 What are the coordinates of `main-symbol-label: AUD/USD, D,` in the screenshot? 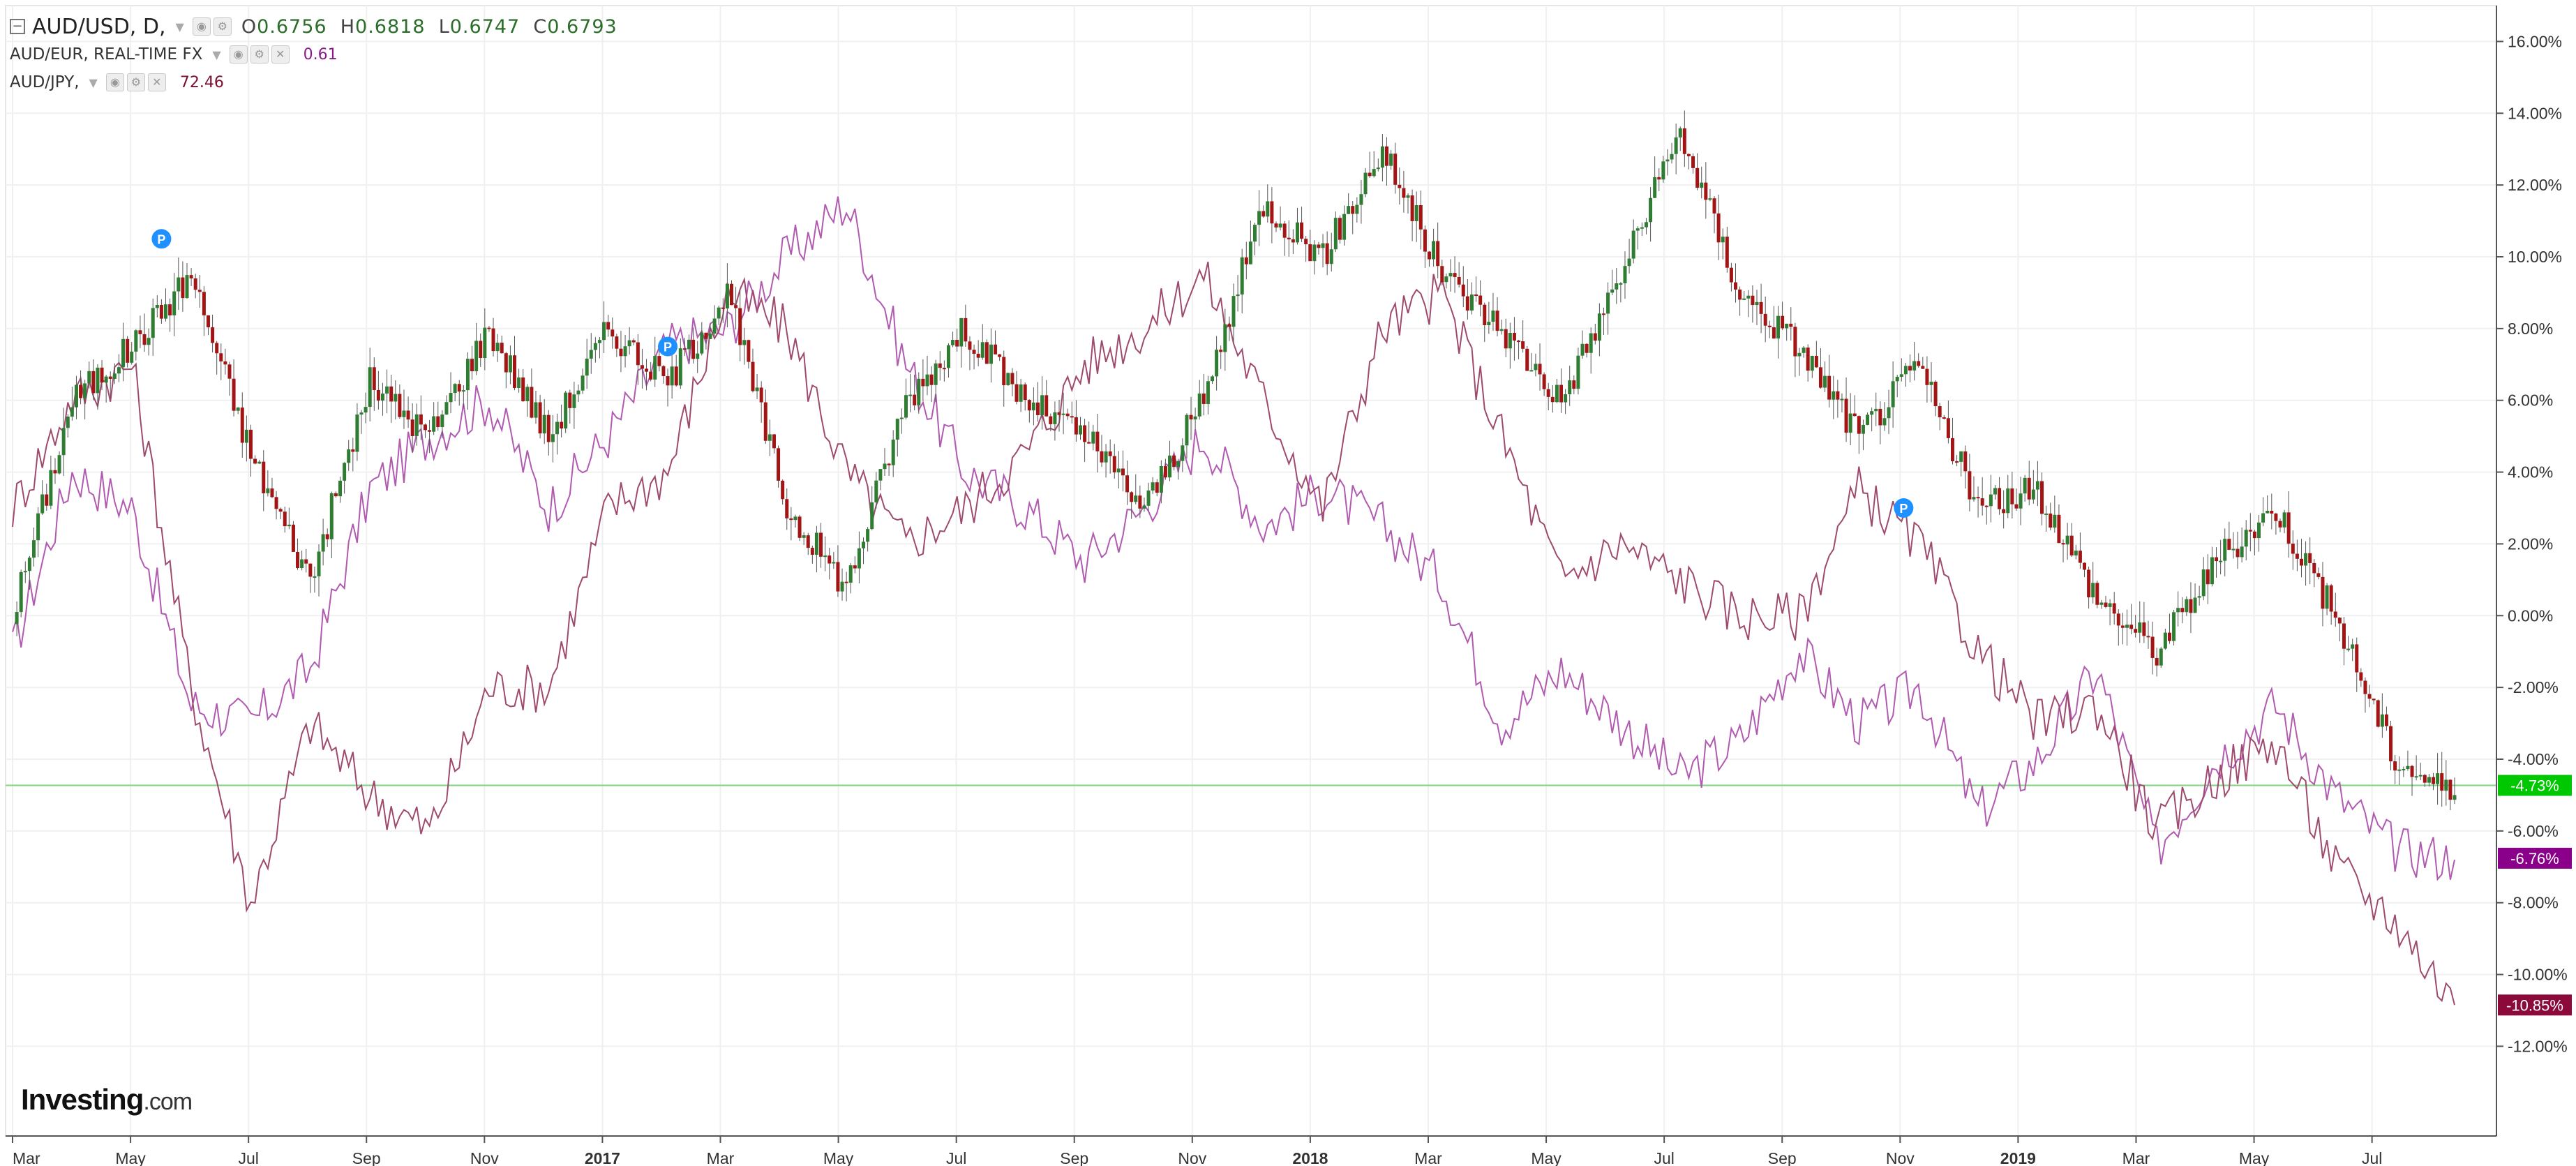 It's located at (99, 26).